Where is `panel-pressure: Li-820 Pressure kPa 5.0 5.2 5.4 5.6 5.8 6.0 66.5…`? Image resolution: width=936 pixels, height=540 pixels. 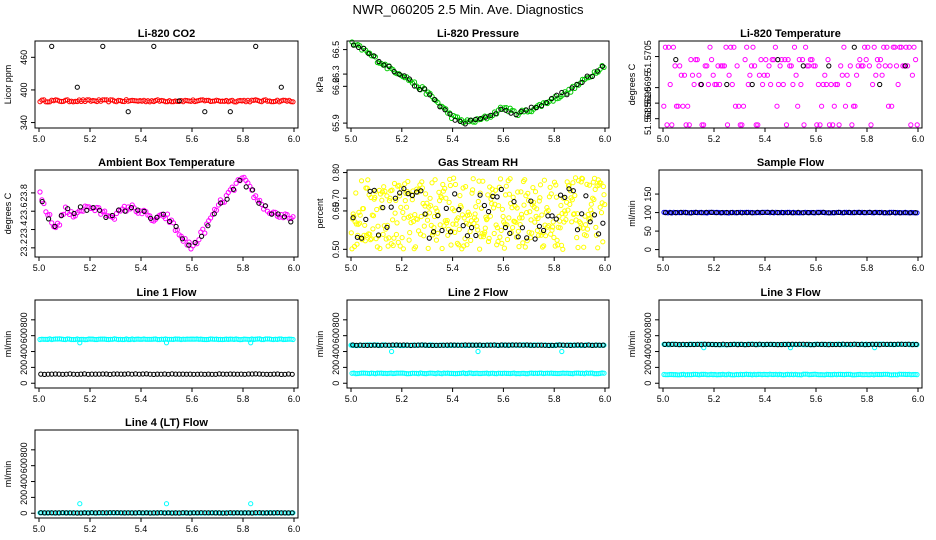 panel-pressure: Li-820 Pressure kPa 5.0 5.2 5.4 5.6 5.8 6.0 66.5… is located at coordinates (463, 86).